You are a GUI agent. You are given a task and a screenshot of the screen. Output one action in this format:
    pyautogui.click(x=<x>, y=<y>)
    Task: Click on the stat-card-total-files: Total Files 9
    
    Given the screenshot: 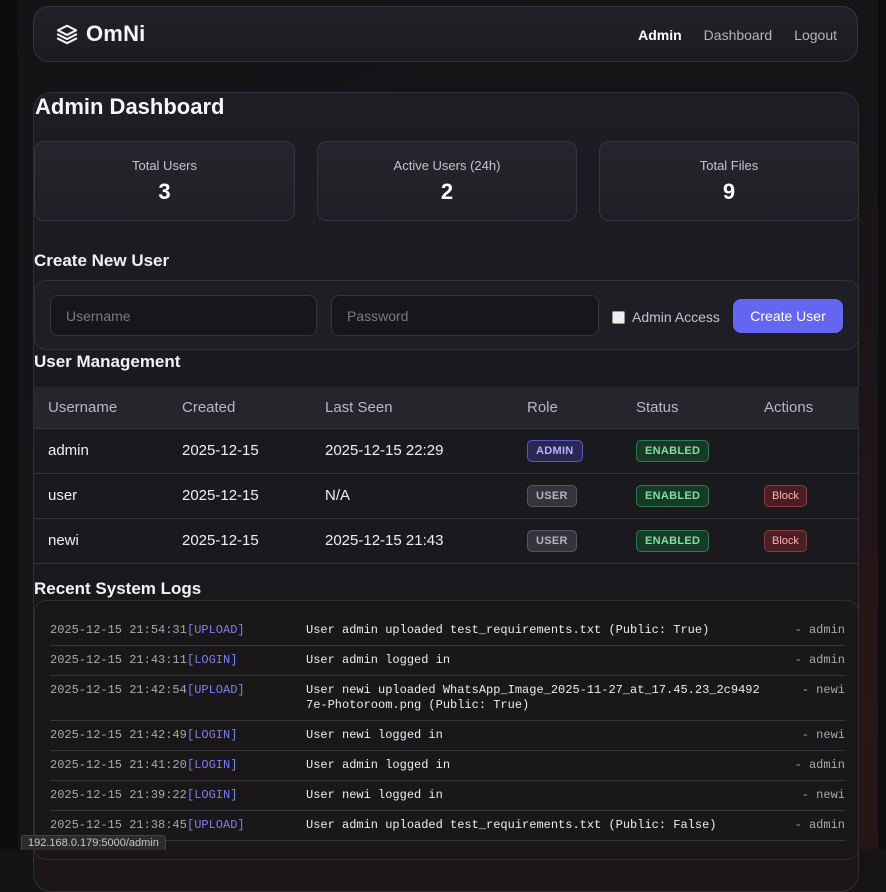 What is the action you would take?
    pyautogui.click(x=729, y=181)
    